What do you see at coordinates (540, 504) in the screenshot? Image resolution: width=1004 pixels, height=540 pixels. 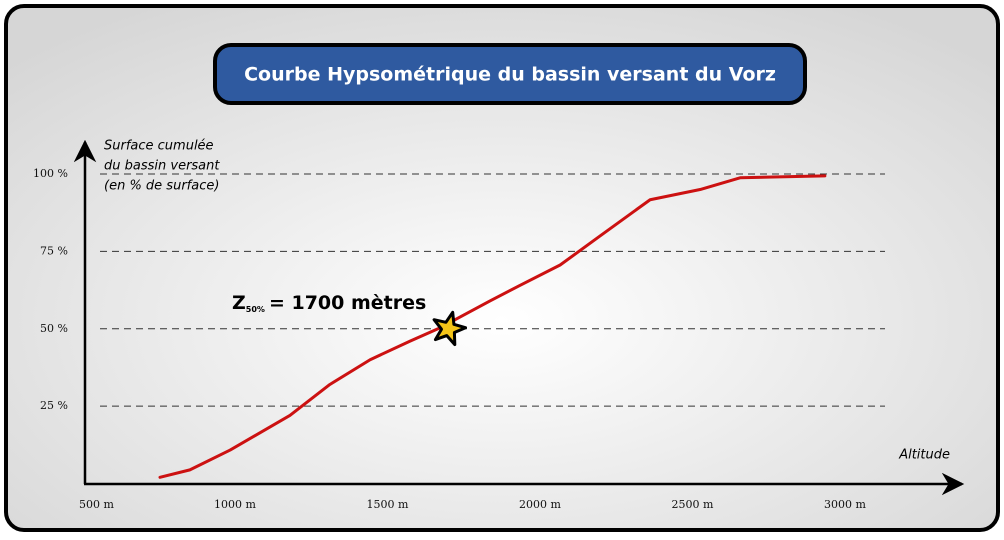 I see `x-tick-label: 2000 m` at bounding box center [540, 504].